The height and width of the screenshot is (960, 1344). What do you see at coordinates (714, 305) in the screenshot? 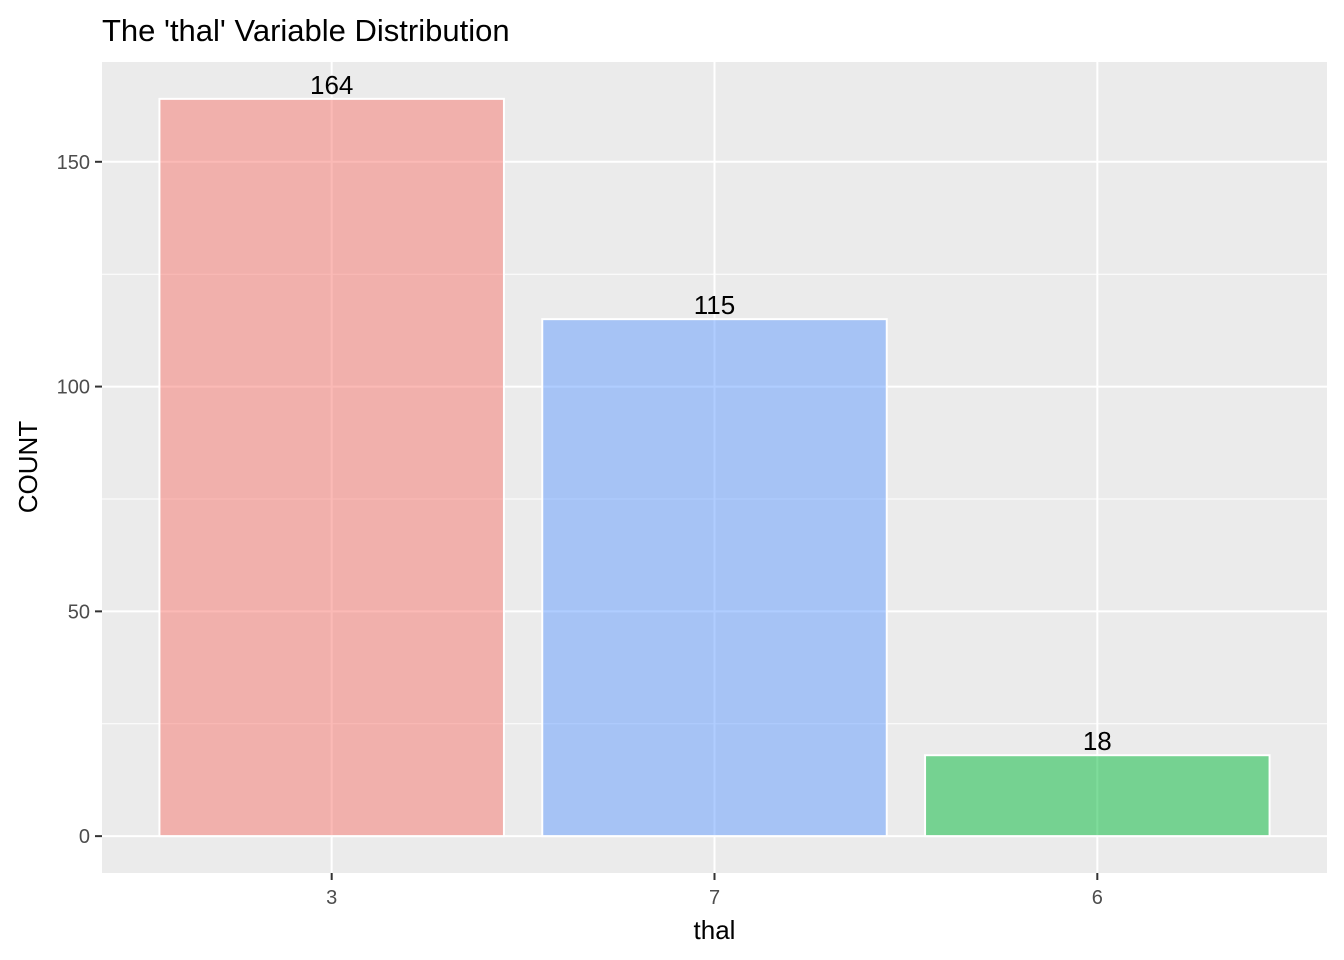
I see `data-label-7: 115` at bounding box center [714, 305].